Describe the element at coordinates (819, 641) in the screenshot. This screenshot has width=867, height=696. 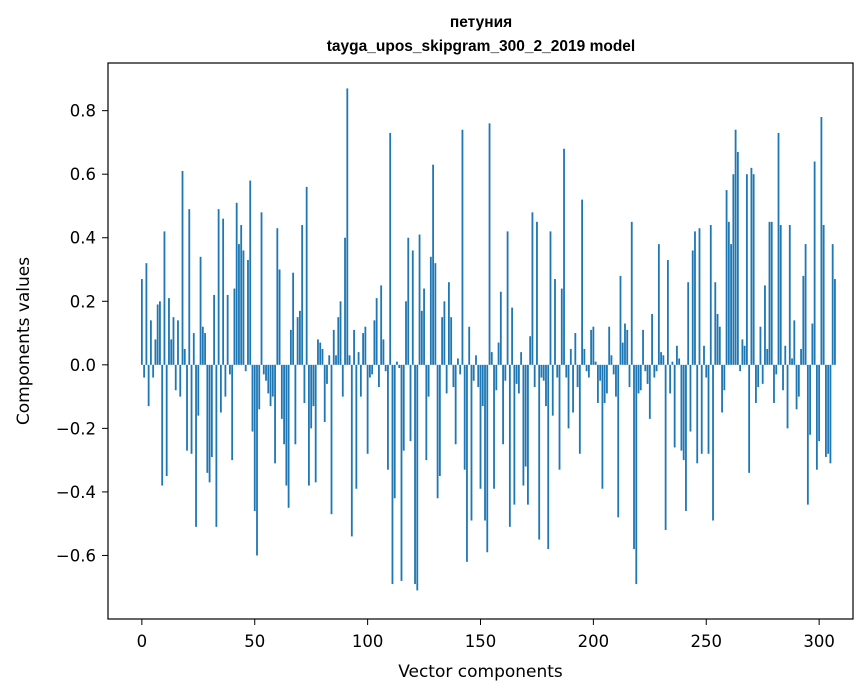
I see `x-tick-label: 300` at that location.